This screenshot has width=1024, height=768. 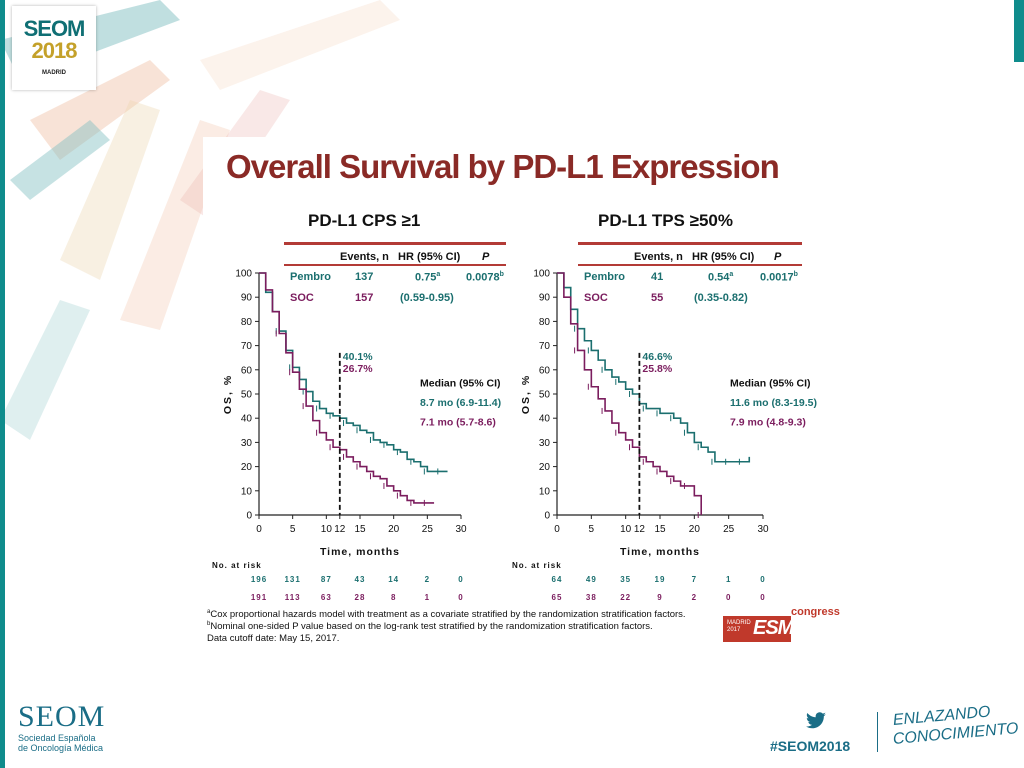 I want to click on chart2-series-pembro, so click(x=654, y=367).